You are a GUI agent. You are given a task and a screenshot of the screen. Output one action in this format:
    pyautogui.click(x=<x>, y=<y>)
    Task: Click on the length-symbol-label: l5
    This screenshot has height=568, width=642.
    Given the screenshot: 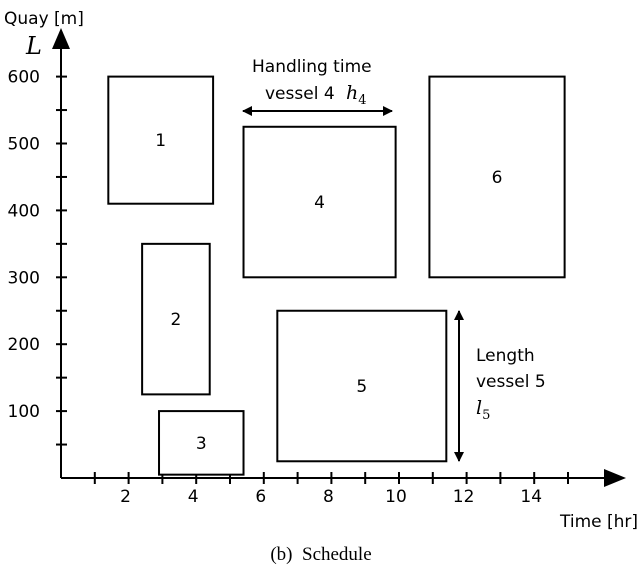 What is the action you would take?
    pyautogui.click(x=483, y=410)
    